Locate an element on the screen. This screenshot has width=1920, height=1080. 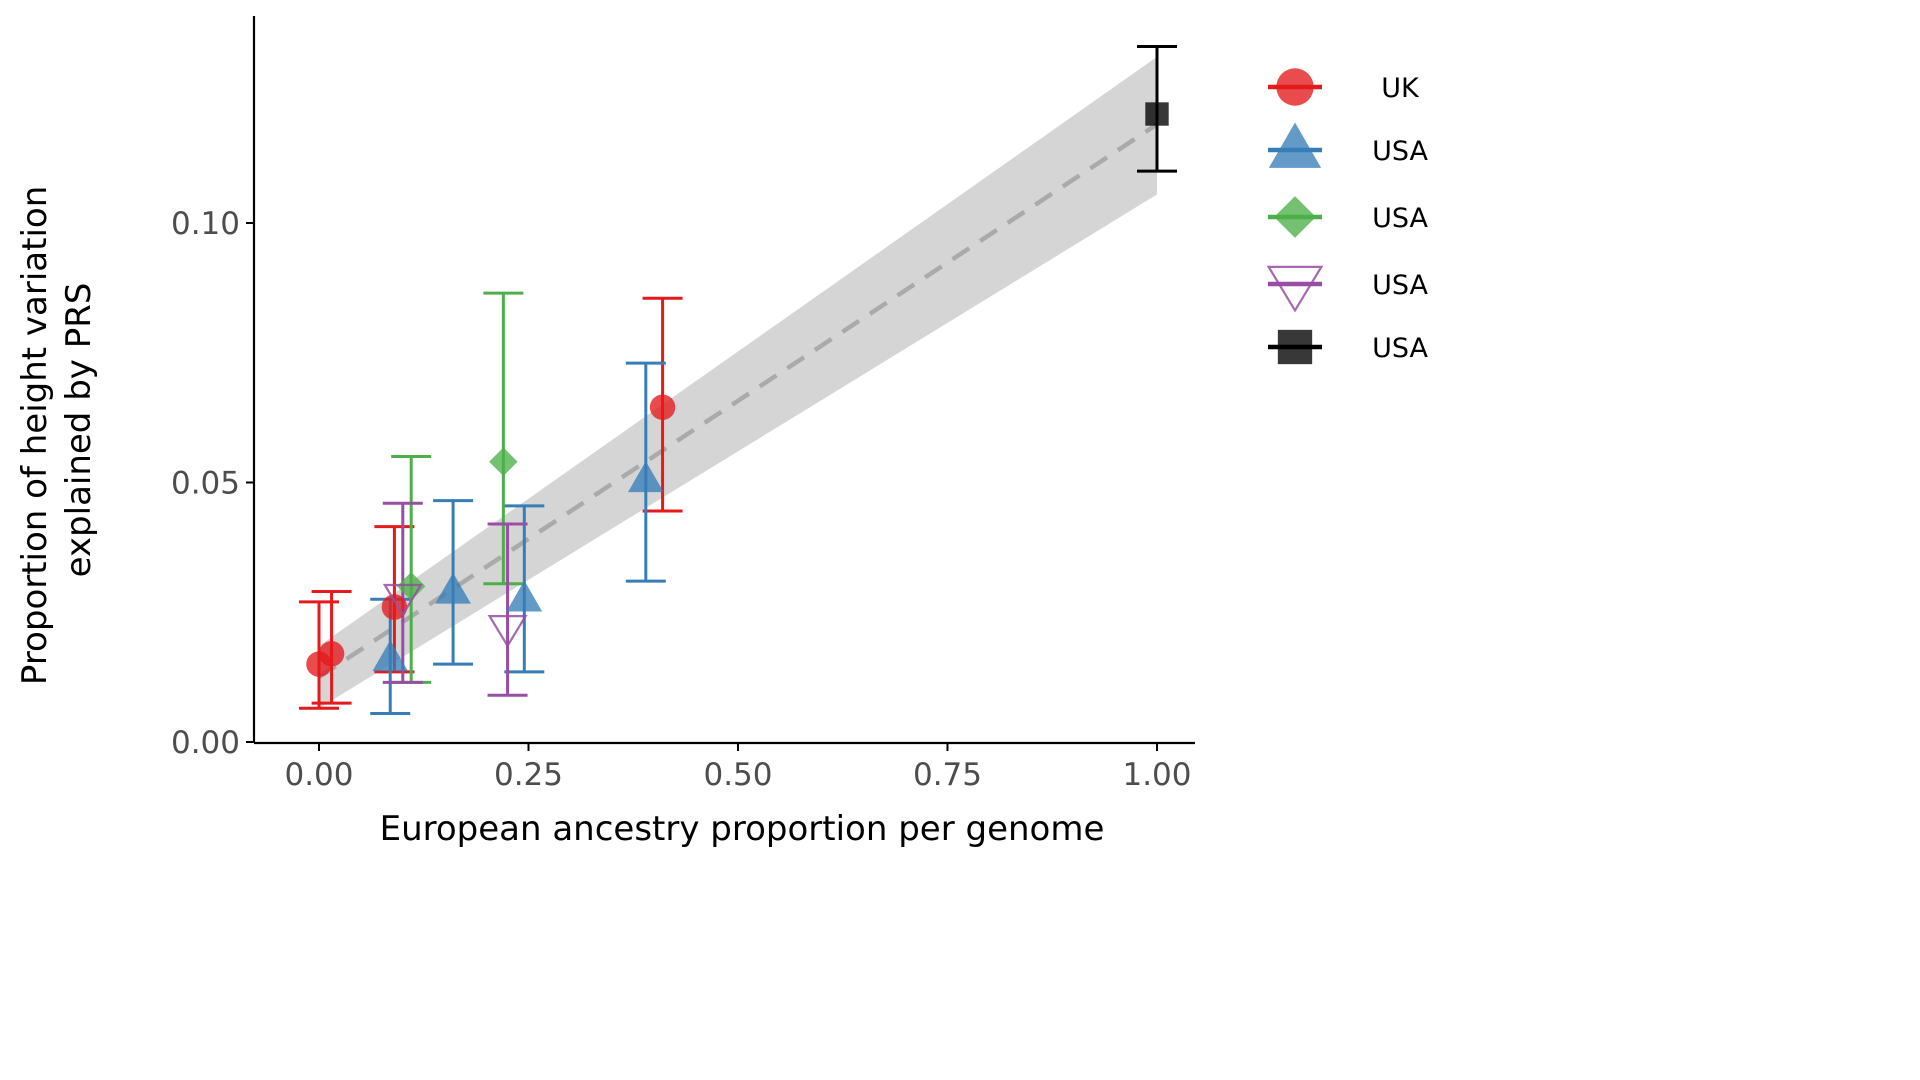
x-tick-label: 1.00 is located at coordinates (1156, 775).